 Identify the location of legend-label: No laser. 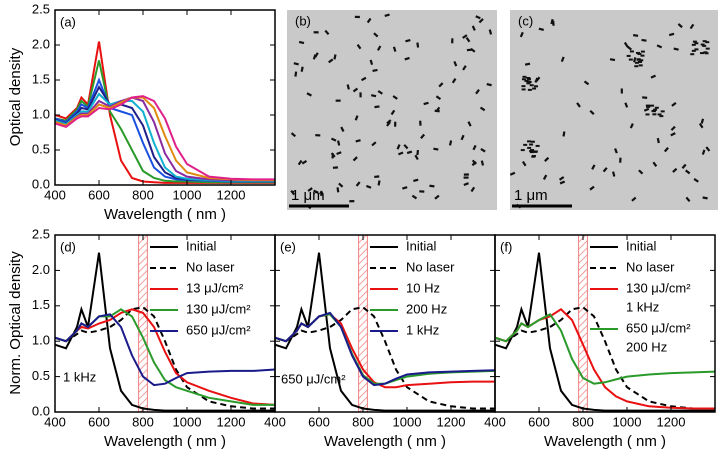
(210, 266).